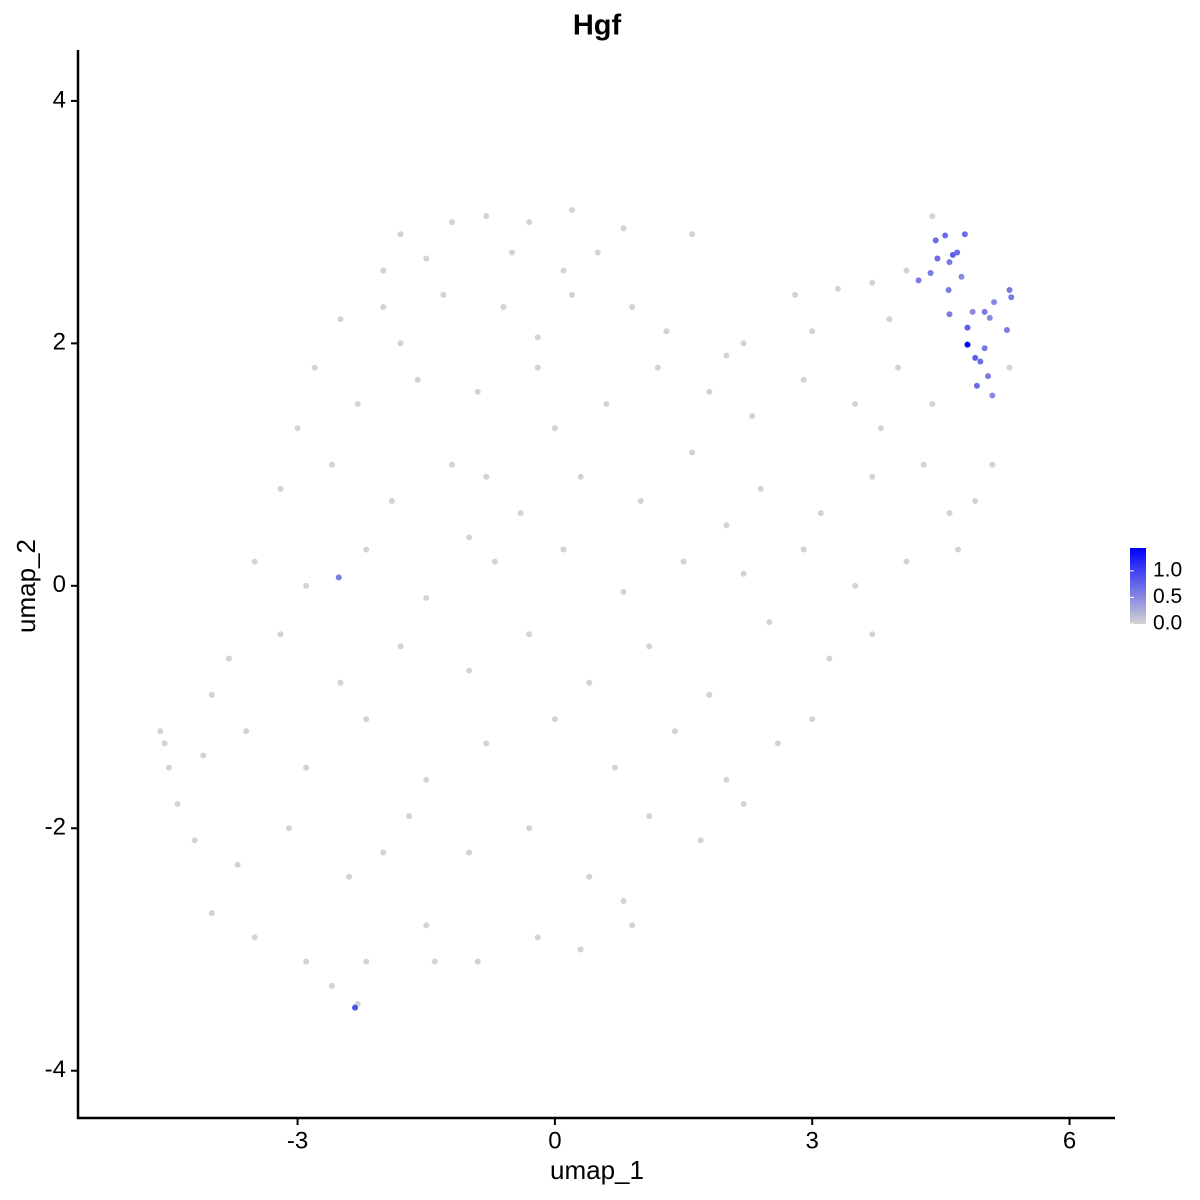  Describe the element at coordinates (55, 827) in the screenshot. I see `y-tick-label: -2` at that location.